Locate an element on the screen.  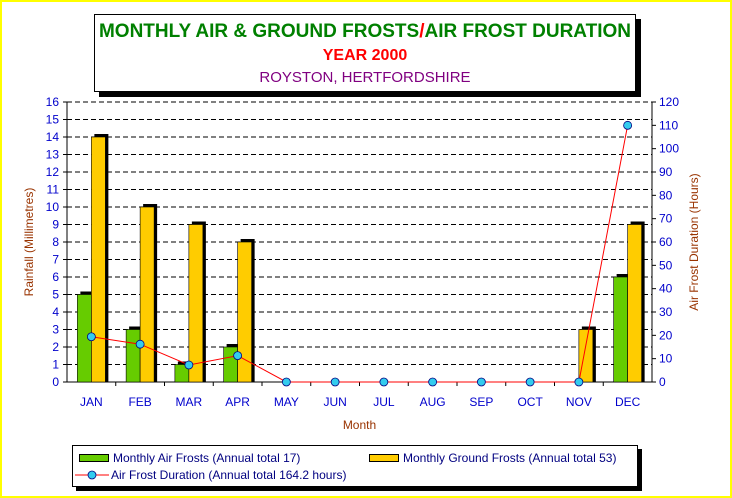
y-tick-label: 5 is located at coordinates (55, 295).